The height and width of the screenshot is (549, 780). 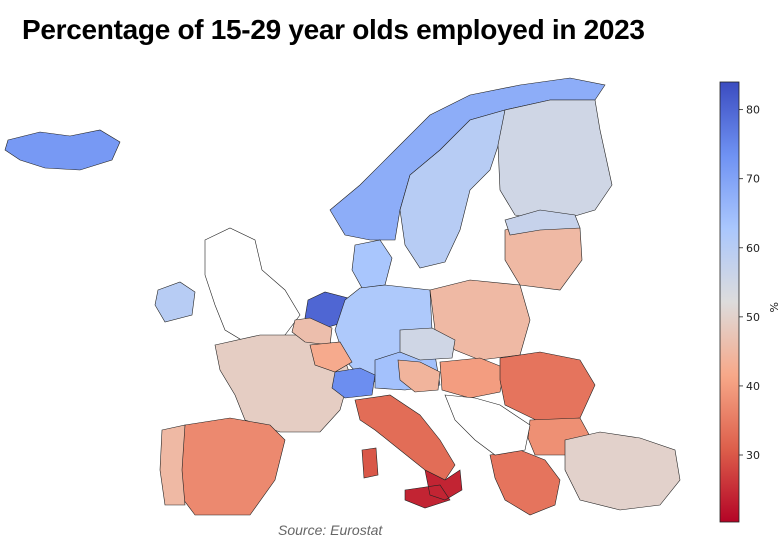 I want to click on colorbar, so click(x=729, y=302).